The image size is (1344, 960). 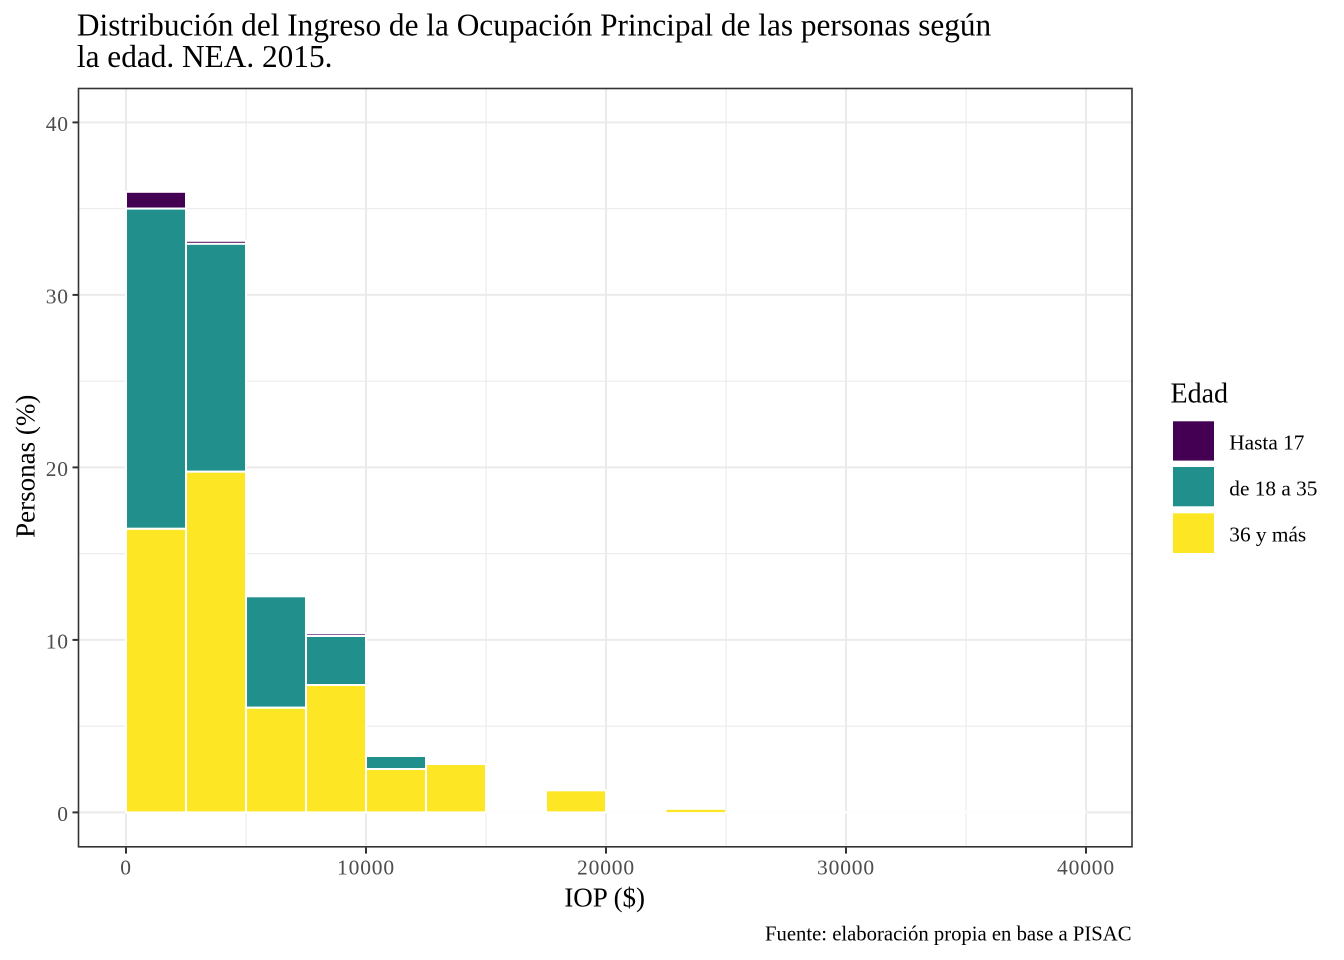 What do you see at coordinates (846, 868) in the screenshot?
I see `svg-text: 30000` at bounding box center [846, 868].